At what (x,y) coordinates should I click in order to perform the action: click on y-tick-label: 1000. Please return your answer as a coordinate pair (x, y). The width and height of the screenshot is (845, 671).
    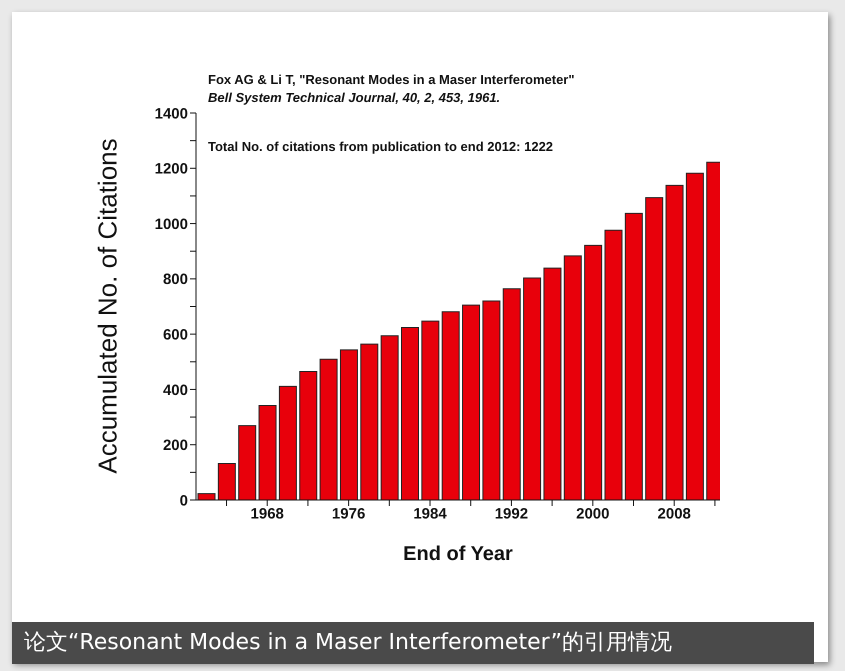
    Looking at the image, I should click on (171, 224).